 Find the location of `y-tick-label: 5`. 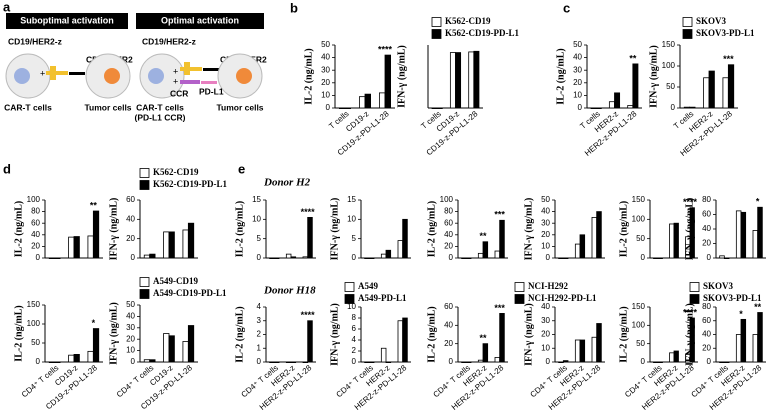

y-tick-label: 5 is located at coordinates (259, 238).